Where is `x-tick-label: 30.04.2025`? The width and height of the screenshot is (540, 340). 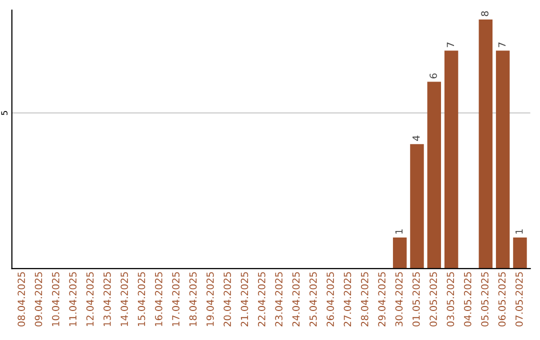
x-tick-label: 30.04.2025 is located at coordinates (399, 299).